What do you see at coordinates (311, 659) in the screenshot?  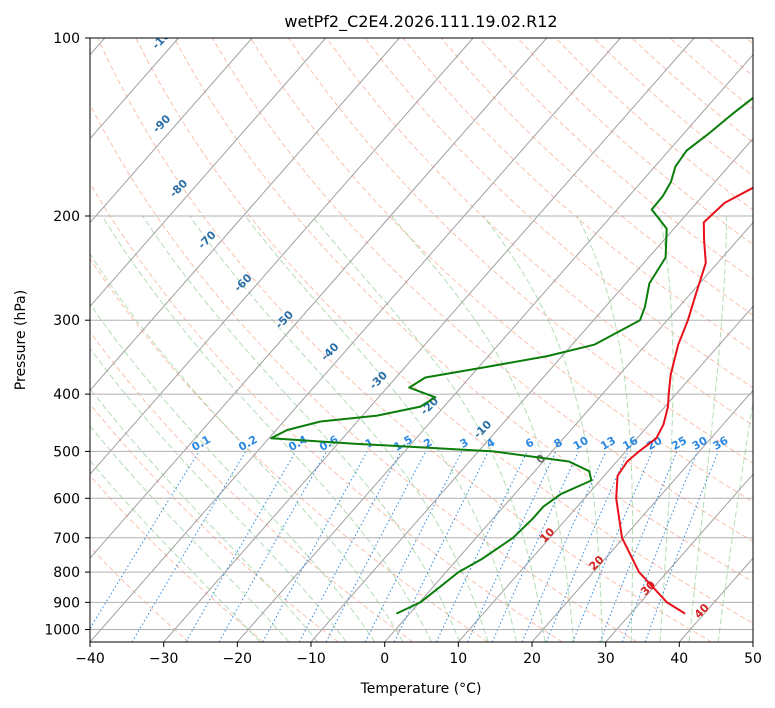 I see `x-tick-label: −10` at bounding box center [311, 659].